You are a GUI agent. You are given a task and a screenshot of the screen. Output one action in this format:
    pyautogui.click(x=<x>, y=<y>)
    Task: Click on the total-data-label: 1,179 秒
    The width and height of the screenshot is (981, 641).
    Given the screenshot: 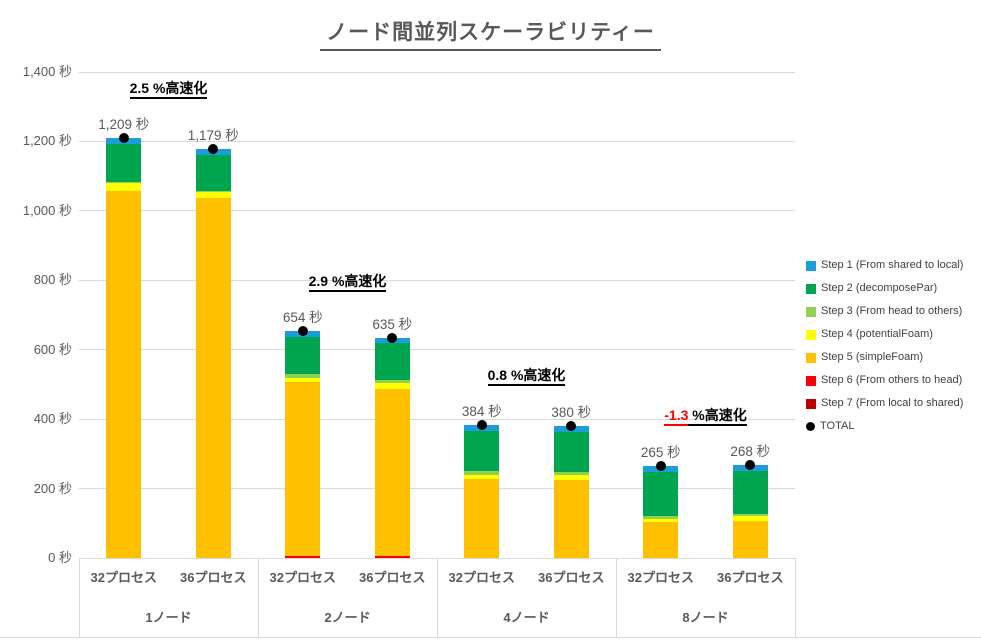 What is the action you would take?
    pyautogui.click(x=213, y=135)
    